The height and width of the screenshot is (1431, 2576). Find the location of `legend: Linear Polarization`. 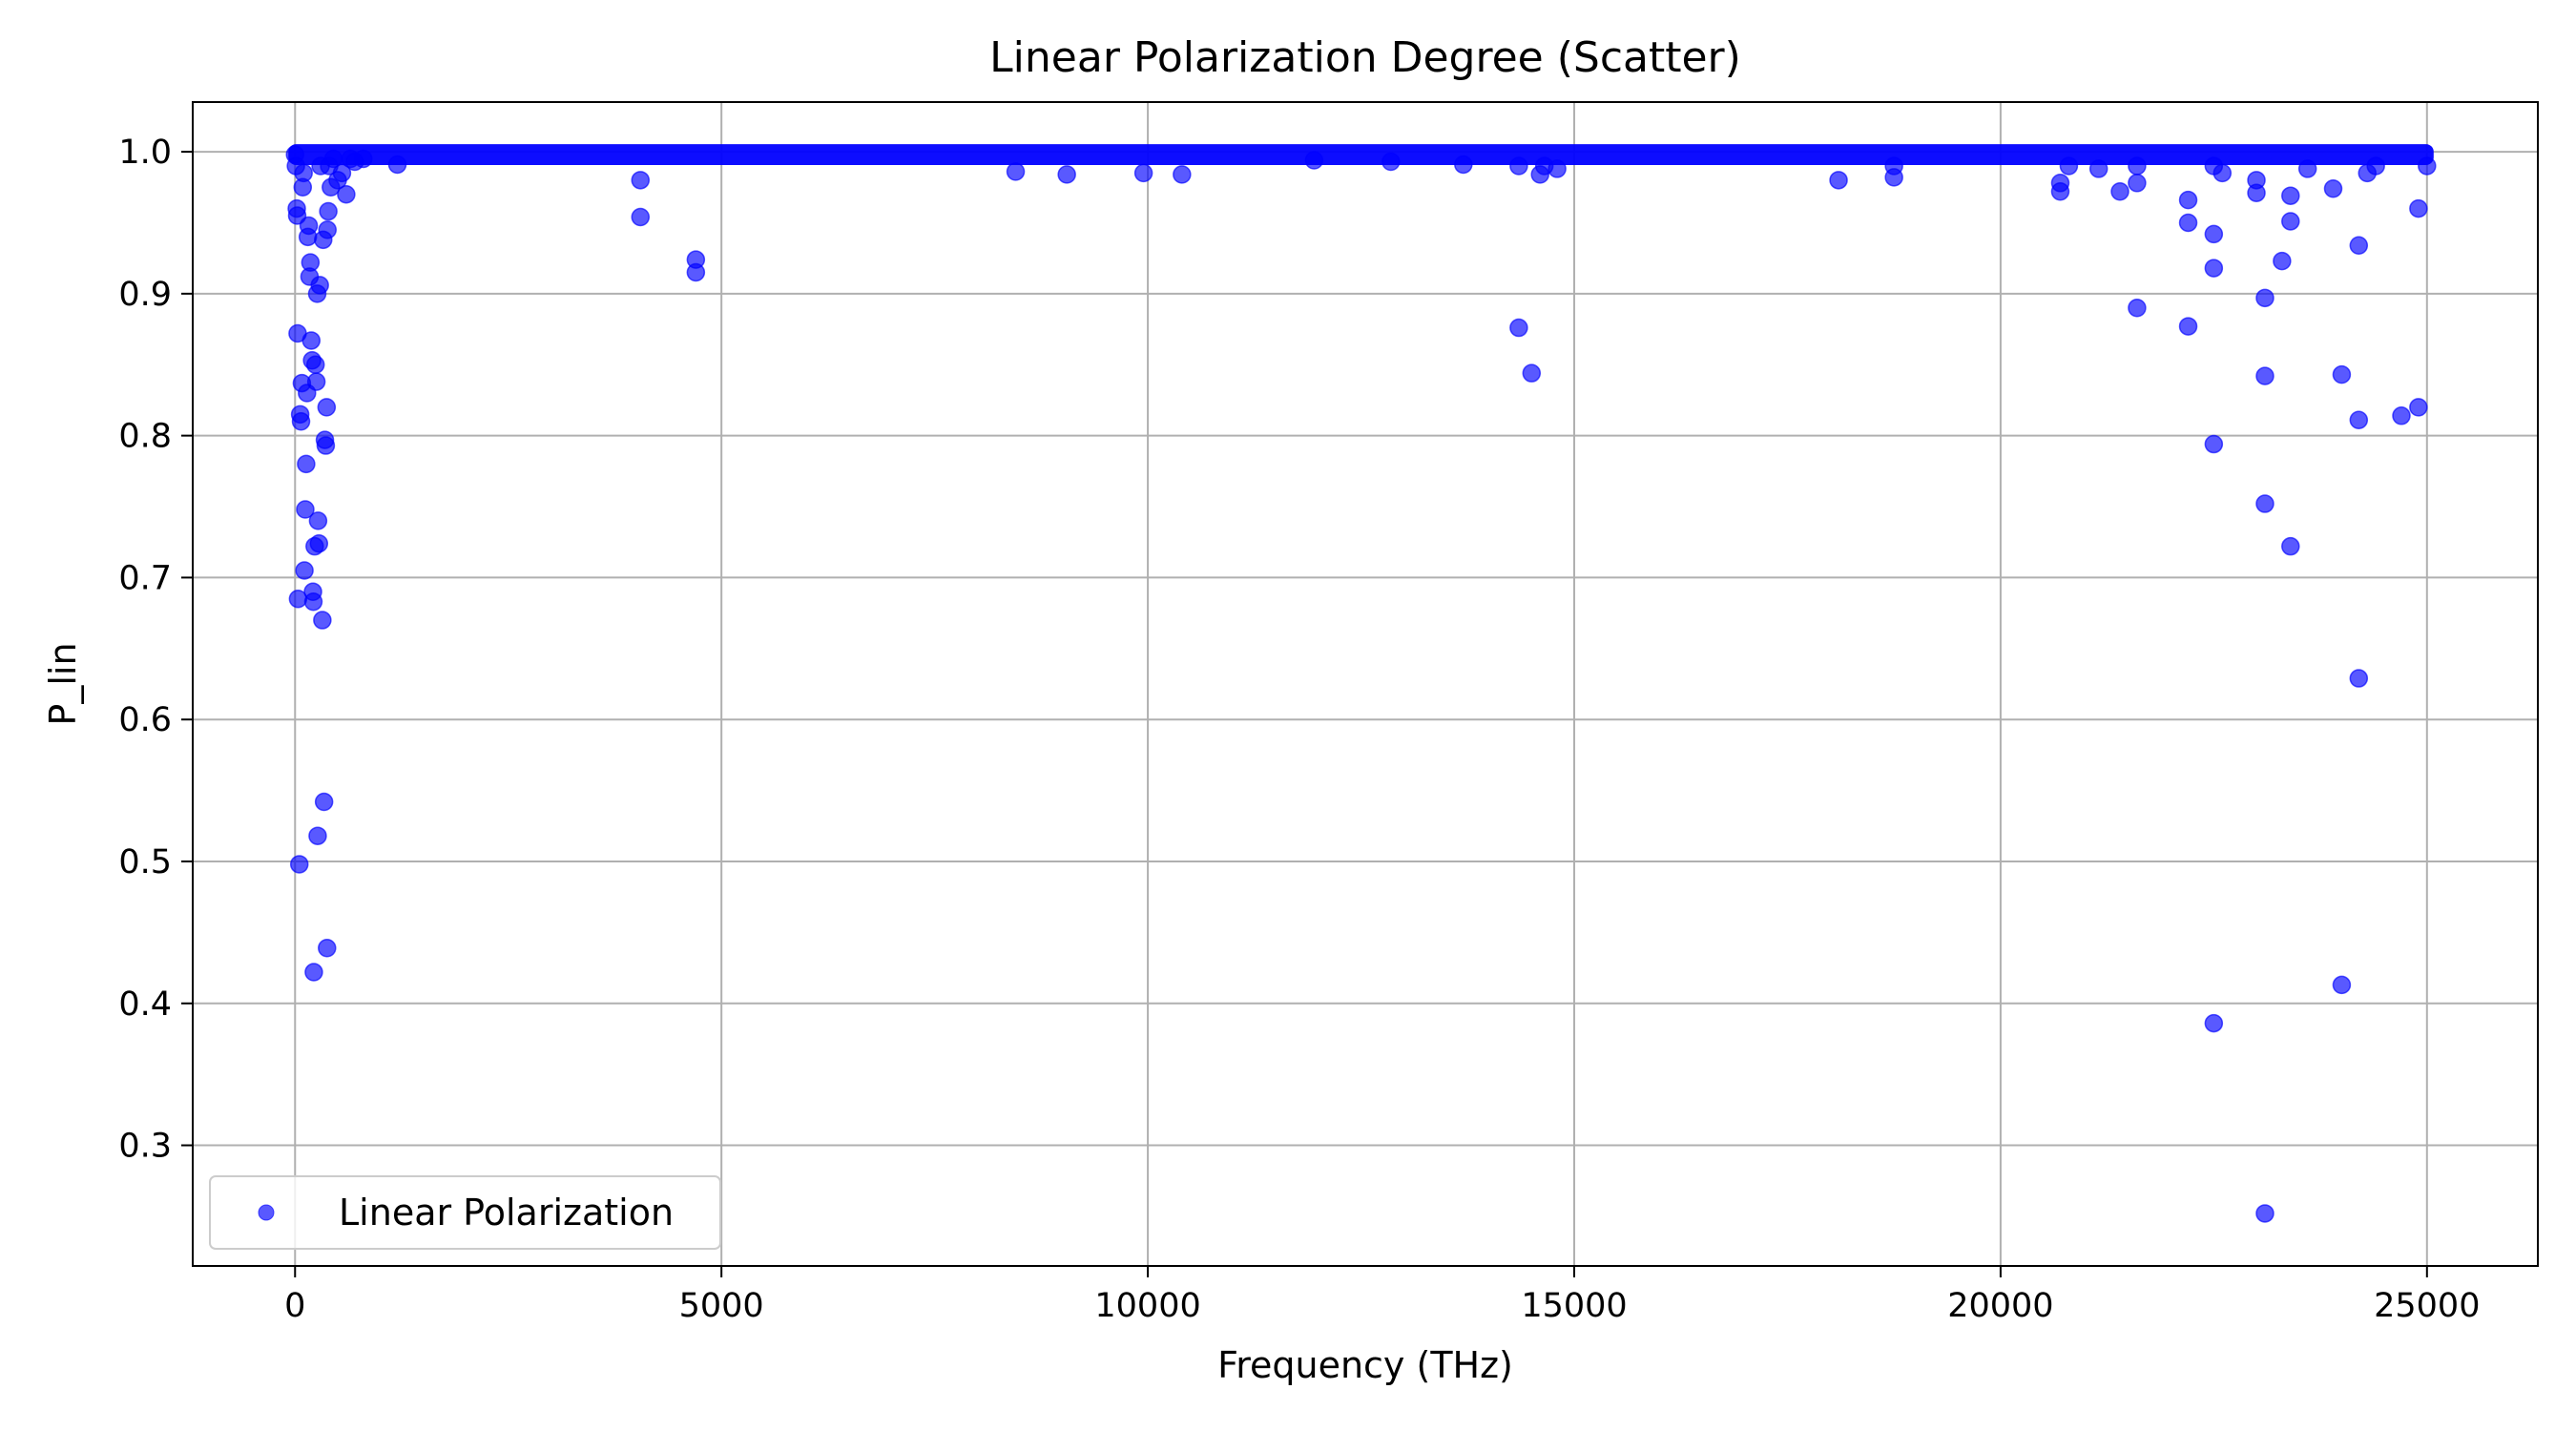

legend: Linear Polarization is located at coordinates (465, 1212).